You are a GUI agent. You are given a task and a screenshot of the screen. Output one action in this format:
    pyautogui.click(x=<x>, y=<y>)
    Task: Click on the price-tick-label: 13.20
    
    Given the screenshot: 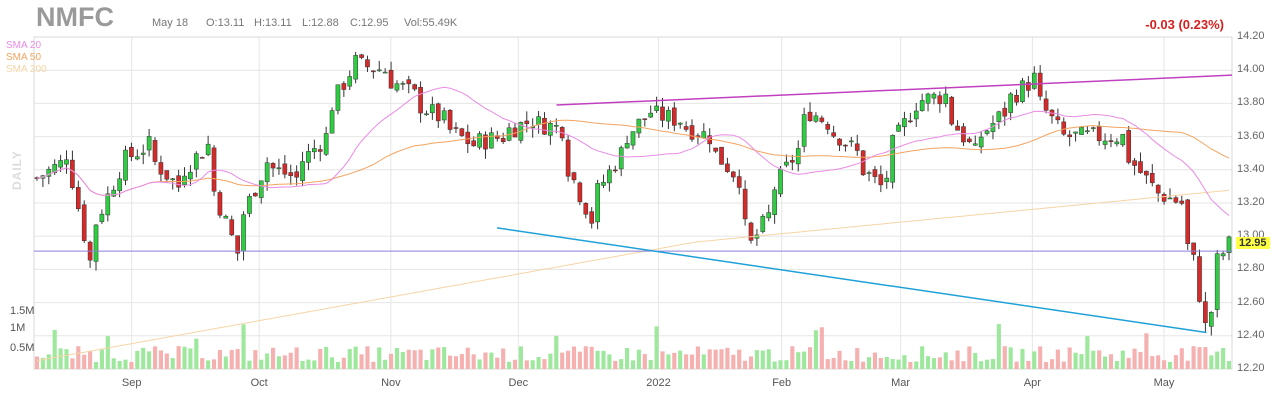 What is the action you would take?
    pyautogui.click(x=1251, y=202)
    